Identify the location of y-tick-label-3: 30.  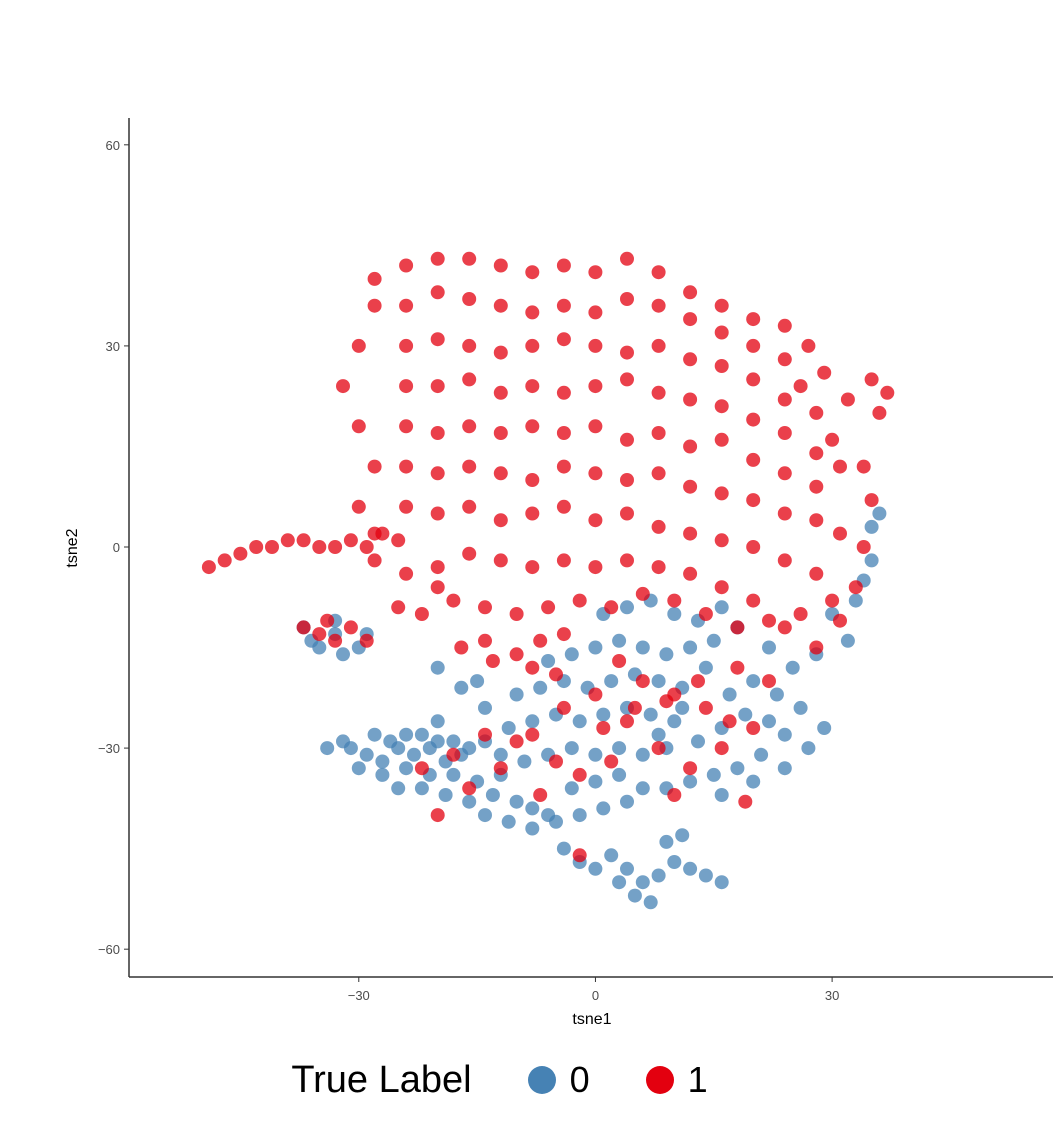
(113, 346).